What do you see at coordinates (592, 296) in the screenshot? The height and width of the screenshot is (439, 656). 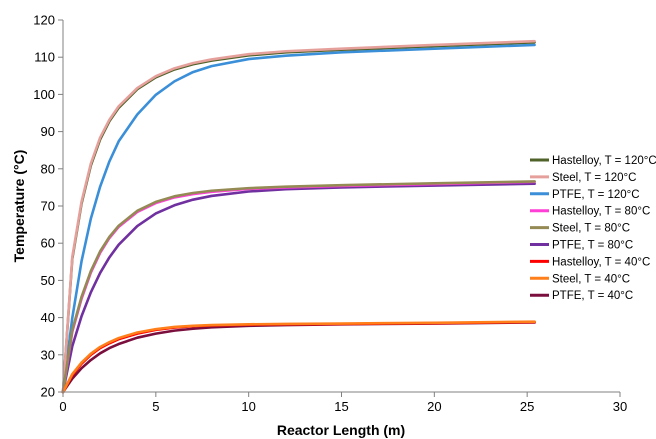 I see `legend-label: PTFE, T = 40°C` at bounding box center [592, 296].